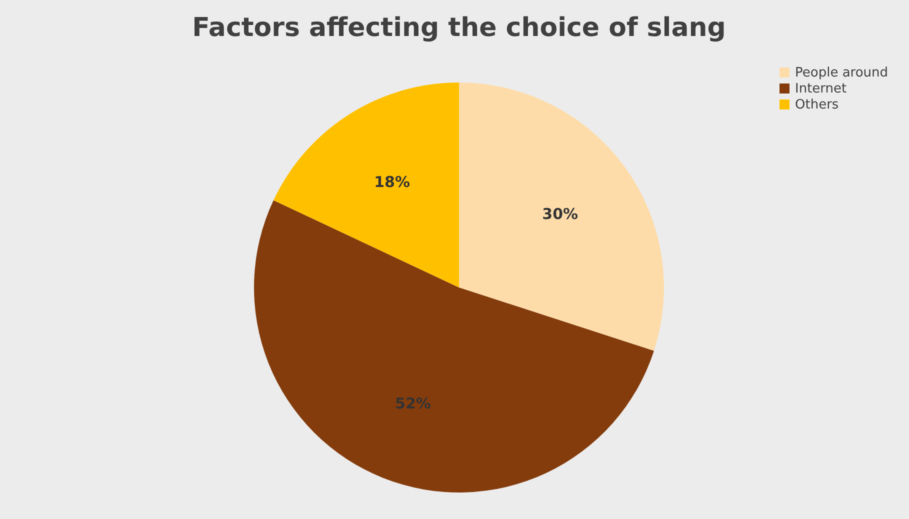 This screenshot has height=519, width=909. I want to click on legend-label: Others, so click(817, 105).